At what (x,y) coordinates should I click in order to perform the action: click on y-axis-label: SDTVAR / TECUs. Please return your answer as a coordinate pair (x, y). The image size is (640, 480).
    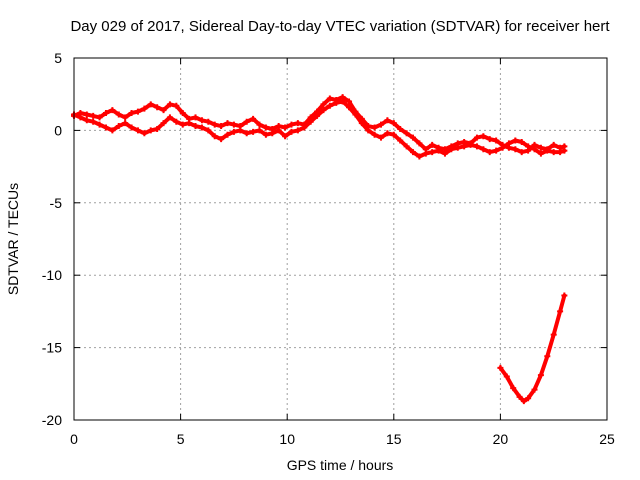
    Looking at the image, I should click on (13, 239).